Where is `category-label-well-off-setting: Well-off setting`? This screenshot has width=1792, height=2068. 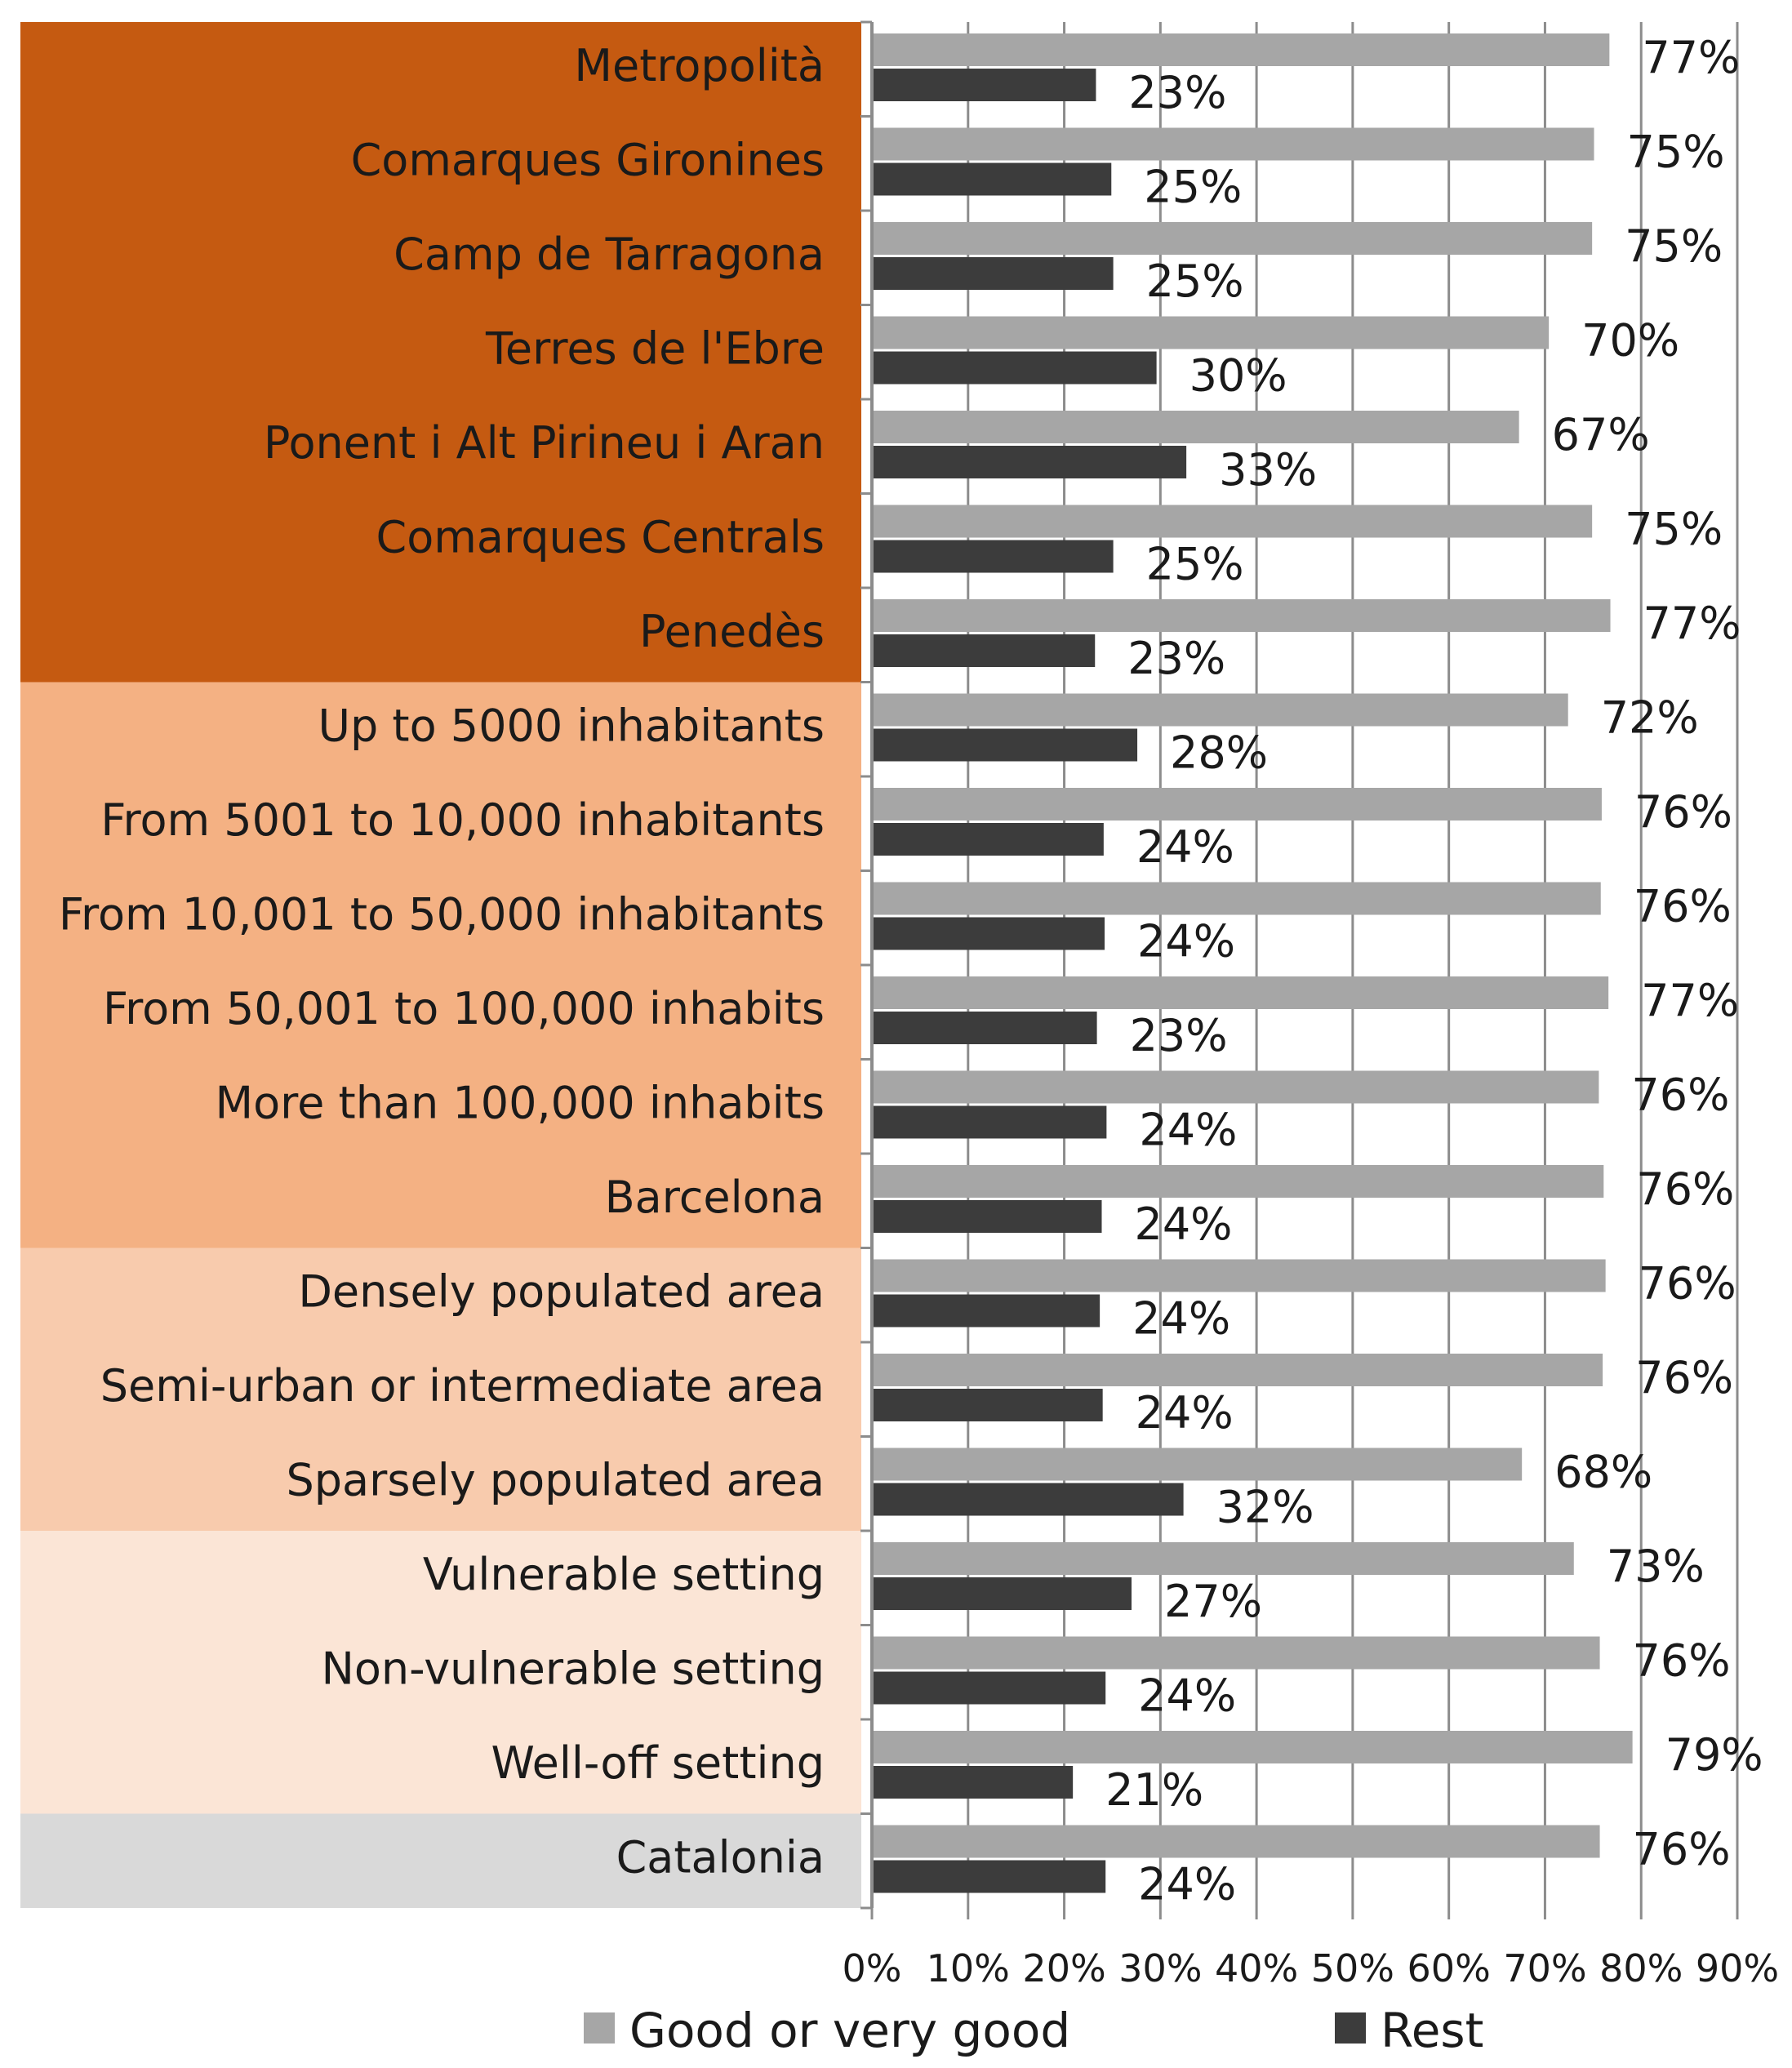
category-label-well-off-setting: Well-off setting is located at coordinates (658, 1763).